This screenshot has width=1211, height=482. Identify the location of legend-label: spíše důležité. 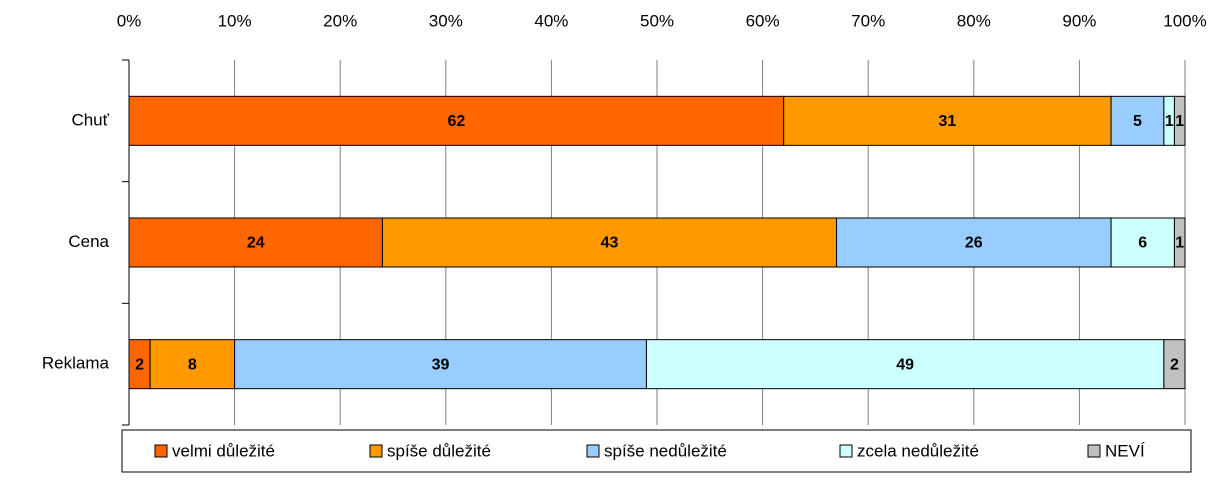
(439, 450).